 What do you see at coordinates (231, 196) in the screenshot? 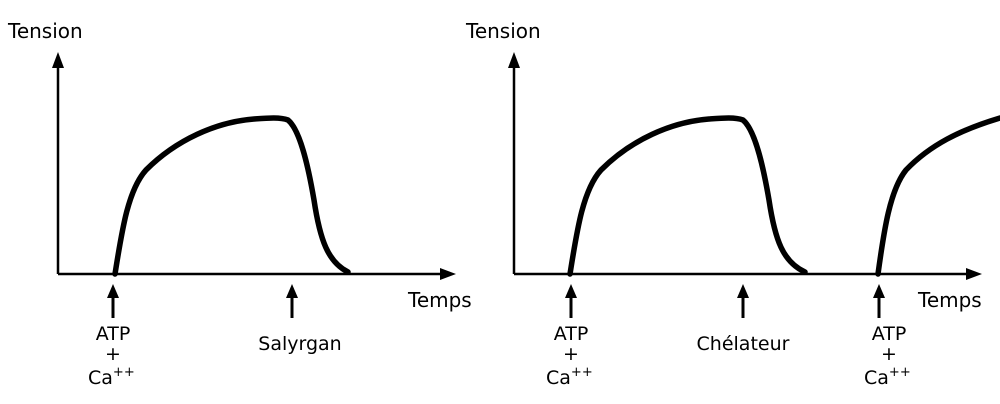
I see `tension-curve` at bounding box center [231, 196].